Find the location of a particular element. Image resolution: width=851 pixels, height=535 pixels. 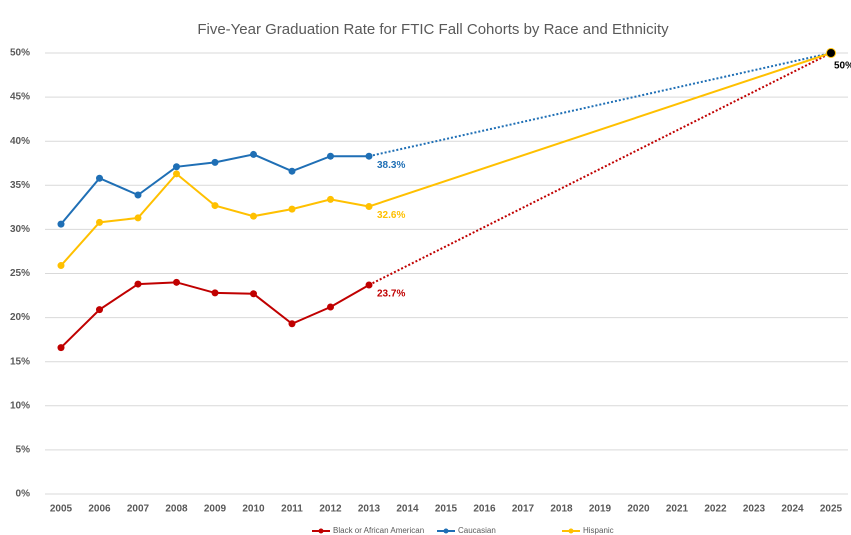

value-label: 38.3% is located at coordinates (391, 165).